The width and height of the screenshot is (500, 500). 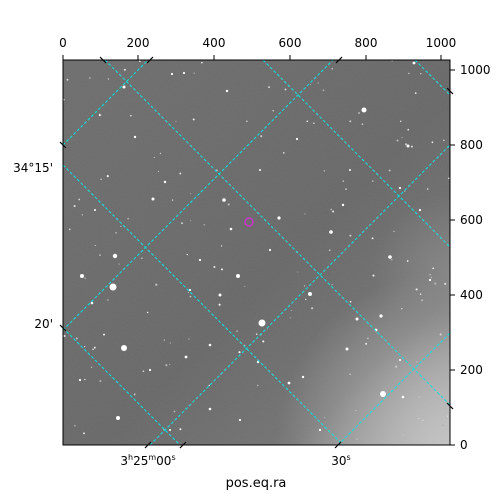 What do you see at coordinates (471, 295) in the screenshot?
I see `y-tick-label: 400` at bounding box center [471, 295].